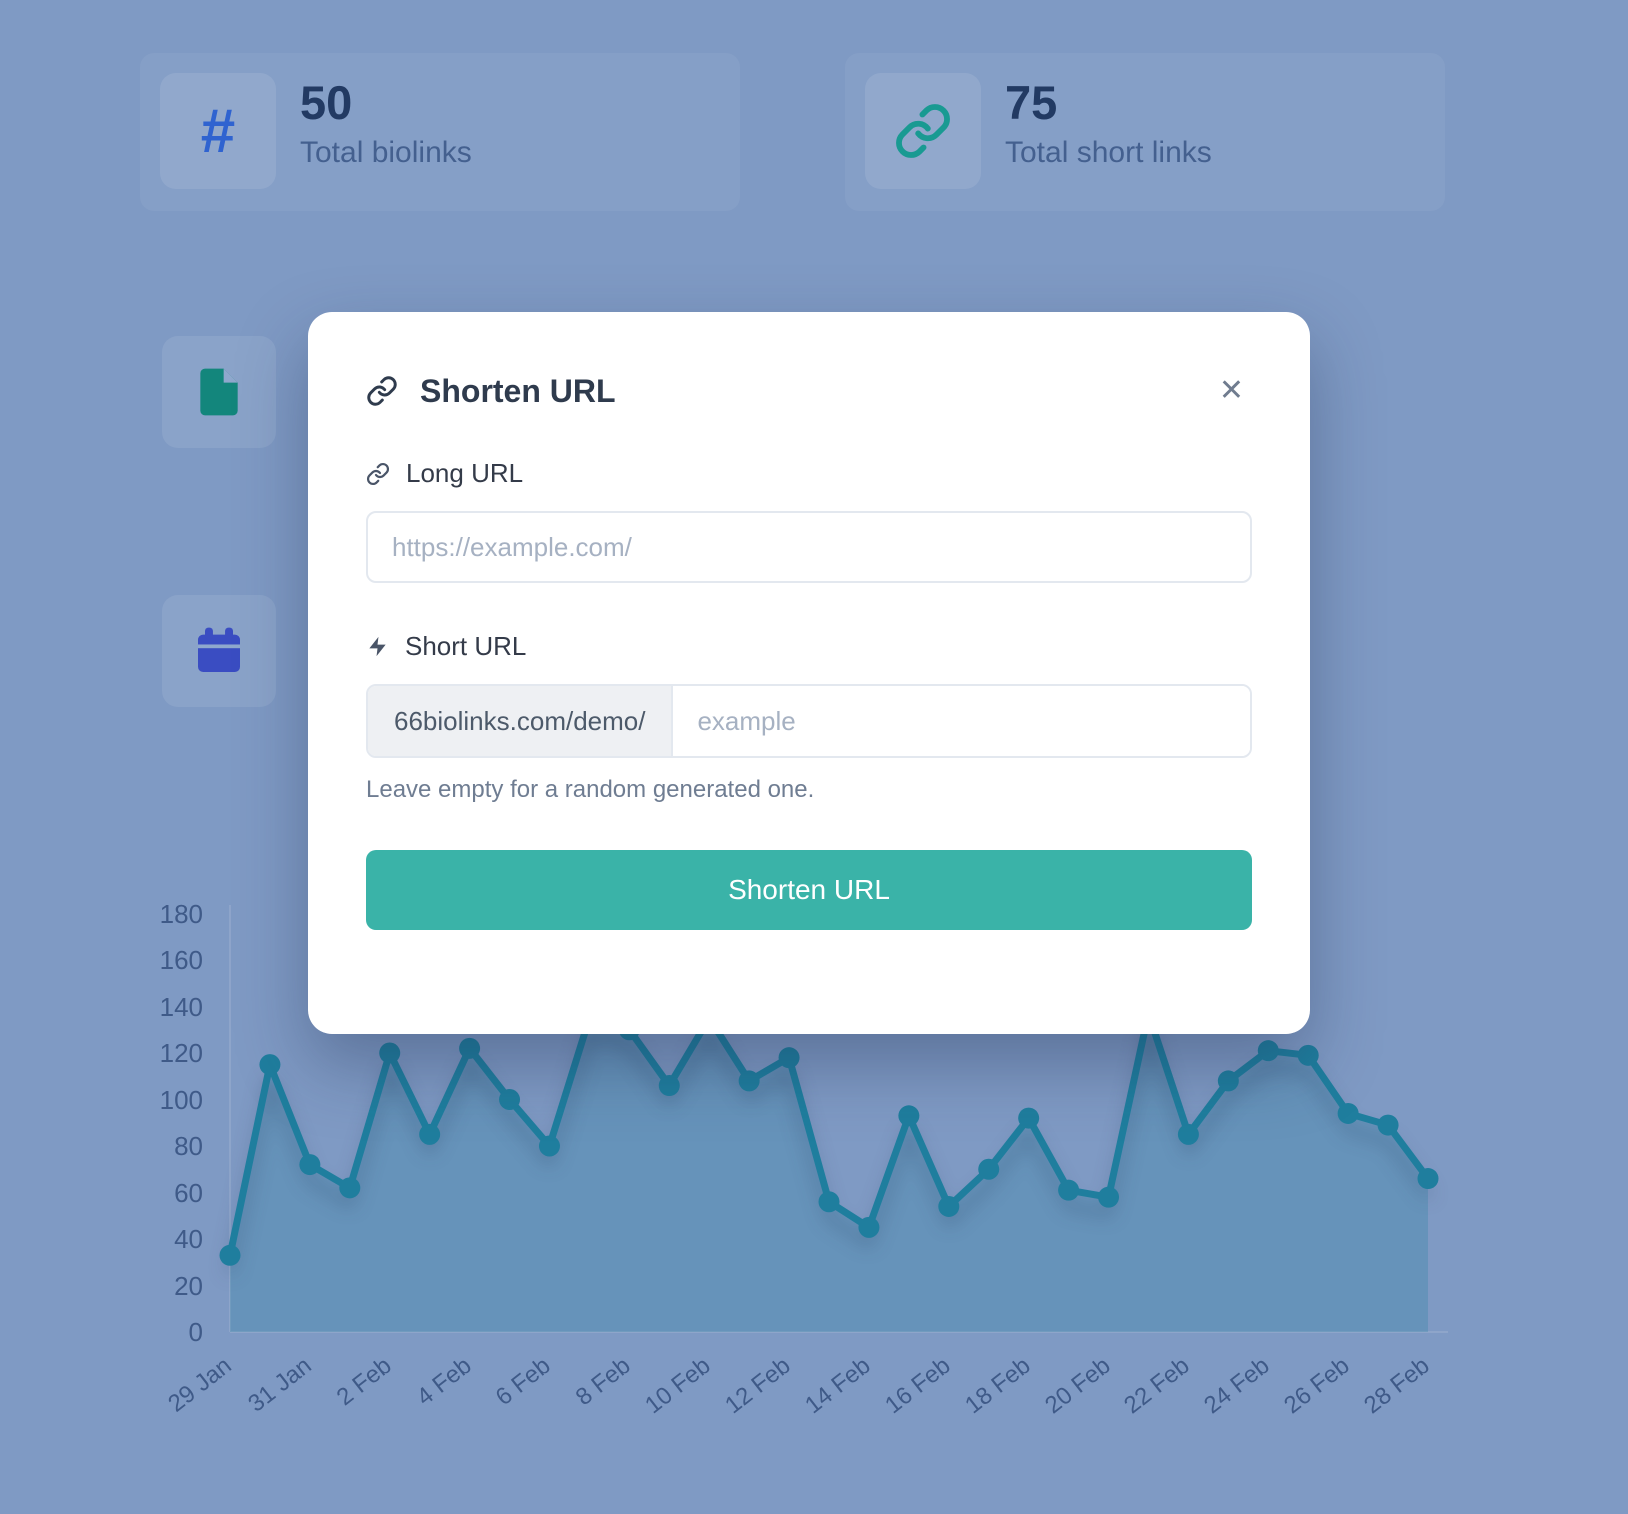 This screenshot has height=1514, width=1628. I want to click on hash-icon: #, so click(218, 131).